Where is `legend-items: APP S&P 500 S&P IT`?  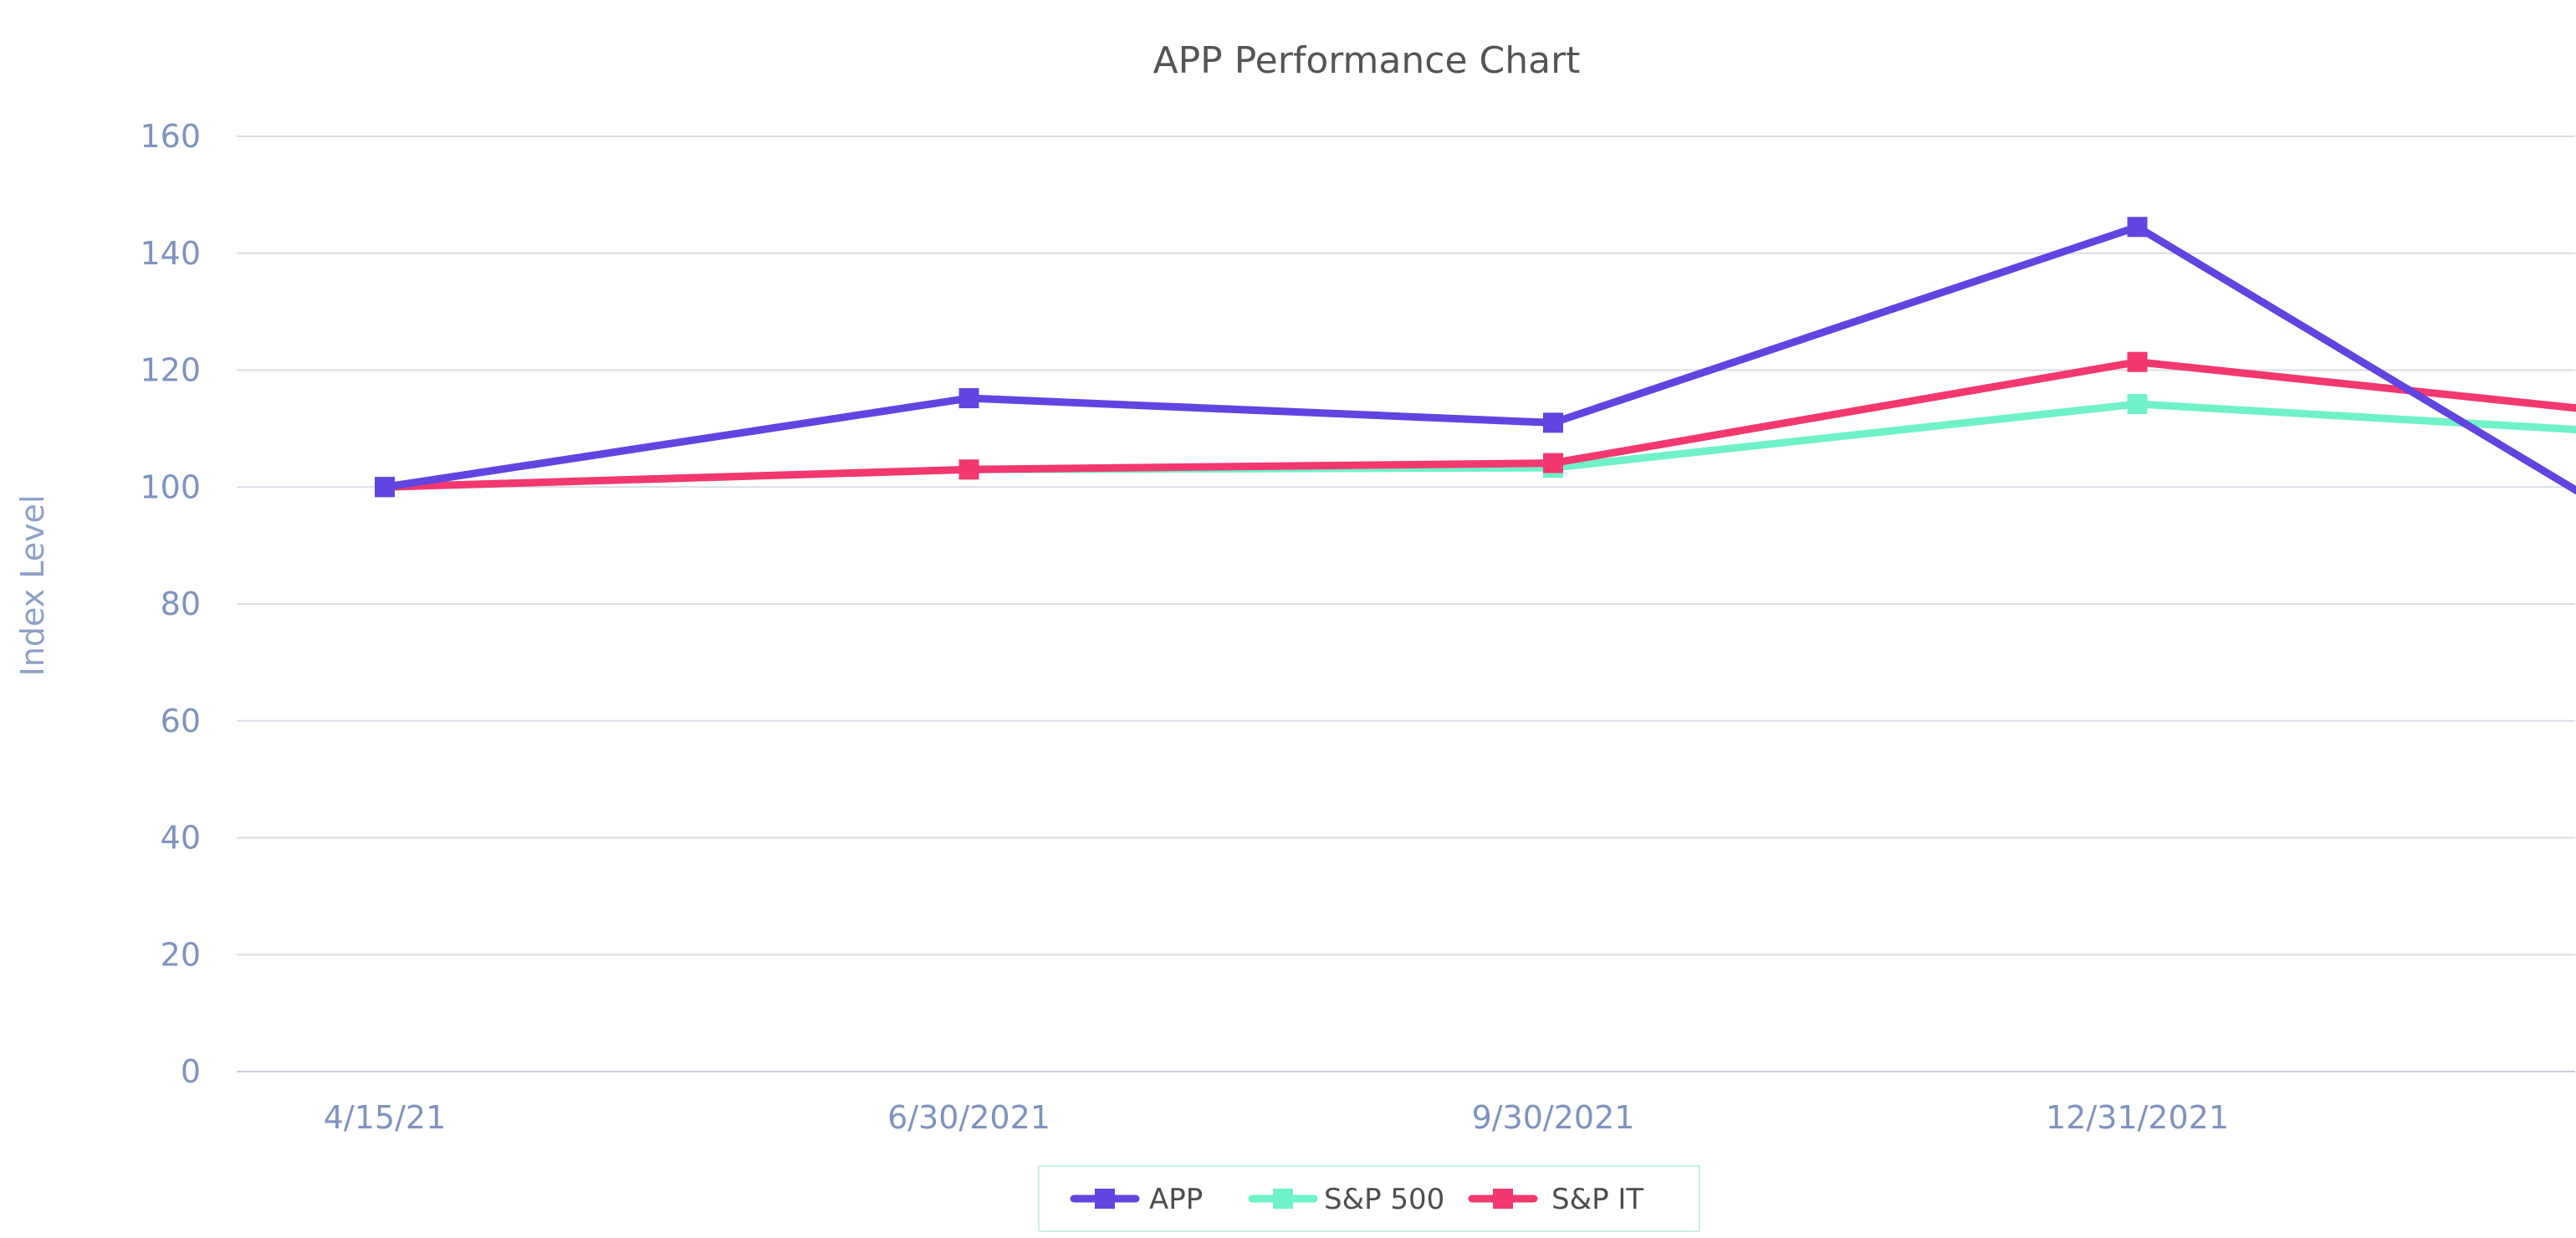 legend-items: APP S&P 500 S&P IT is located at coordinates (1356, 1199).